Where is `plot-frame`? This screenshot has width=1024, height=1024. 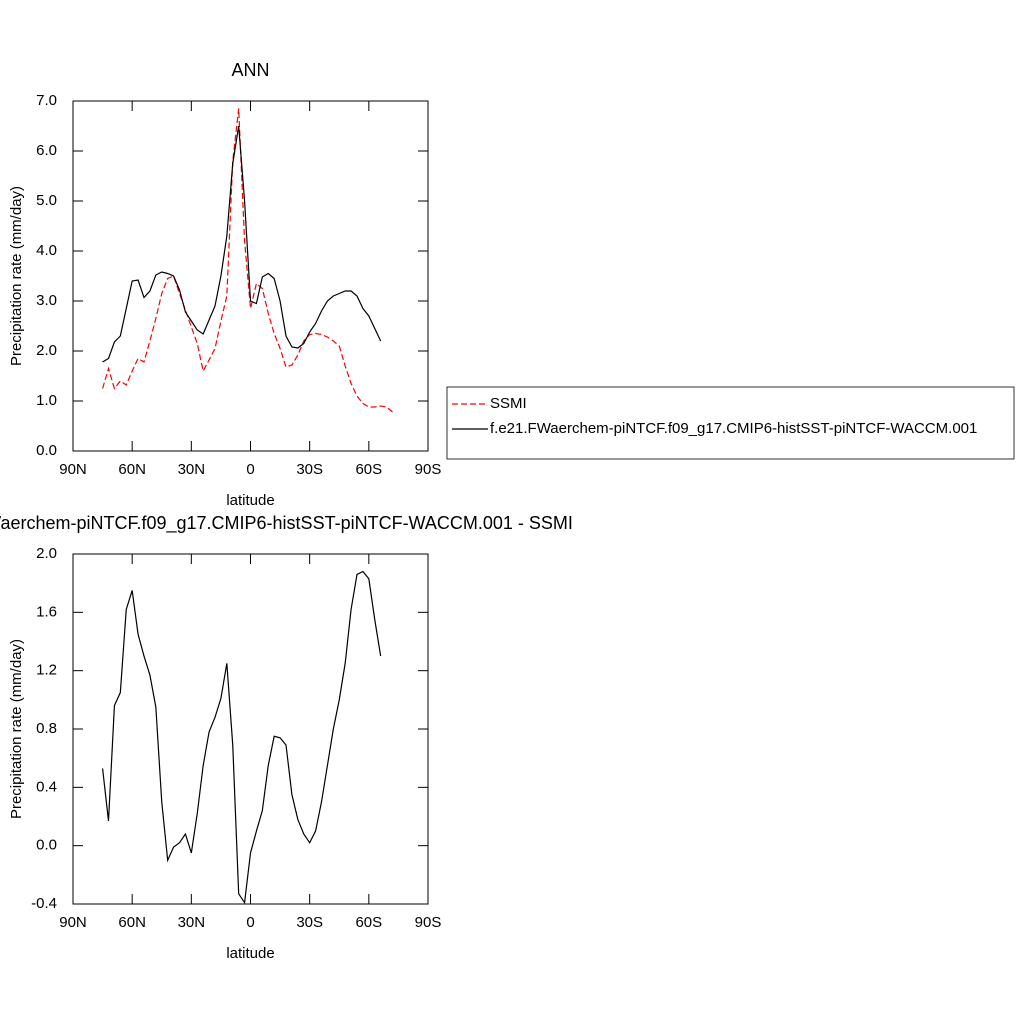 plot-frame is located at coordinates (250, 276).